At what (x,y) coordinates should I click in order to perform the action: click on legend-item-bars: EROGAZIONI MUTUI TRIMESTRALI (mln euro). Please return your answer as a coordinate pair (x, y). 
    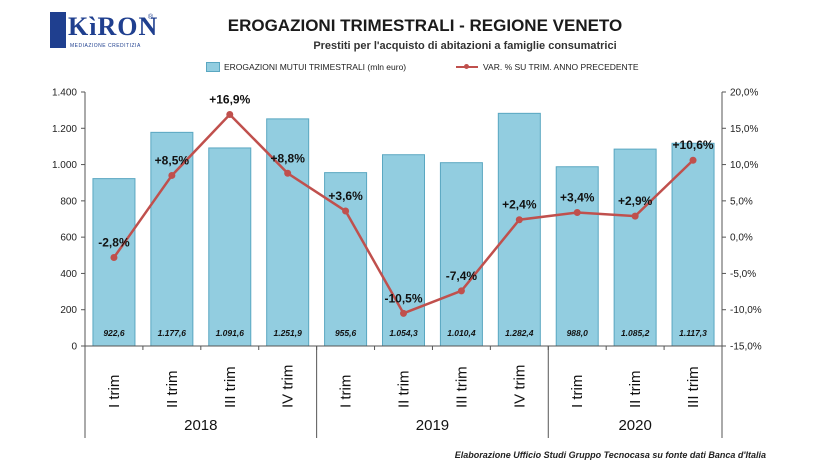
    Looking at the image, I should click on (306, 67).